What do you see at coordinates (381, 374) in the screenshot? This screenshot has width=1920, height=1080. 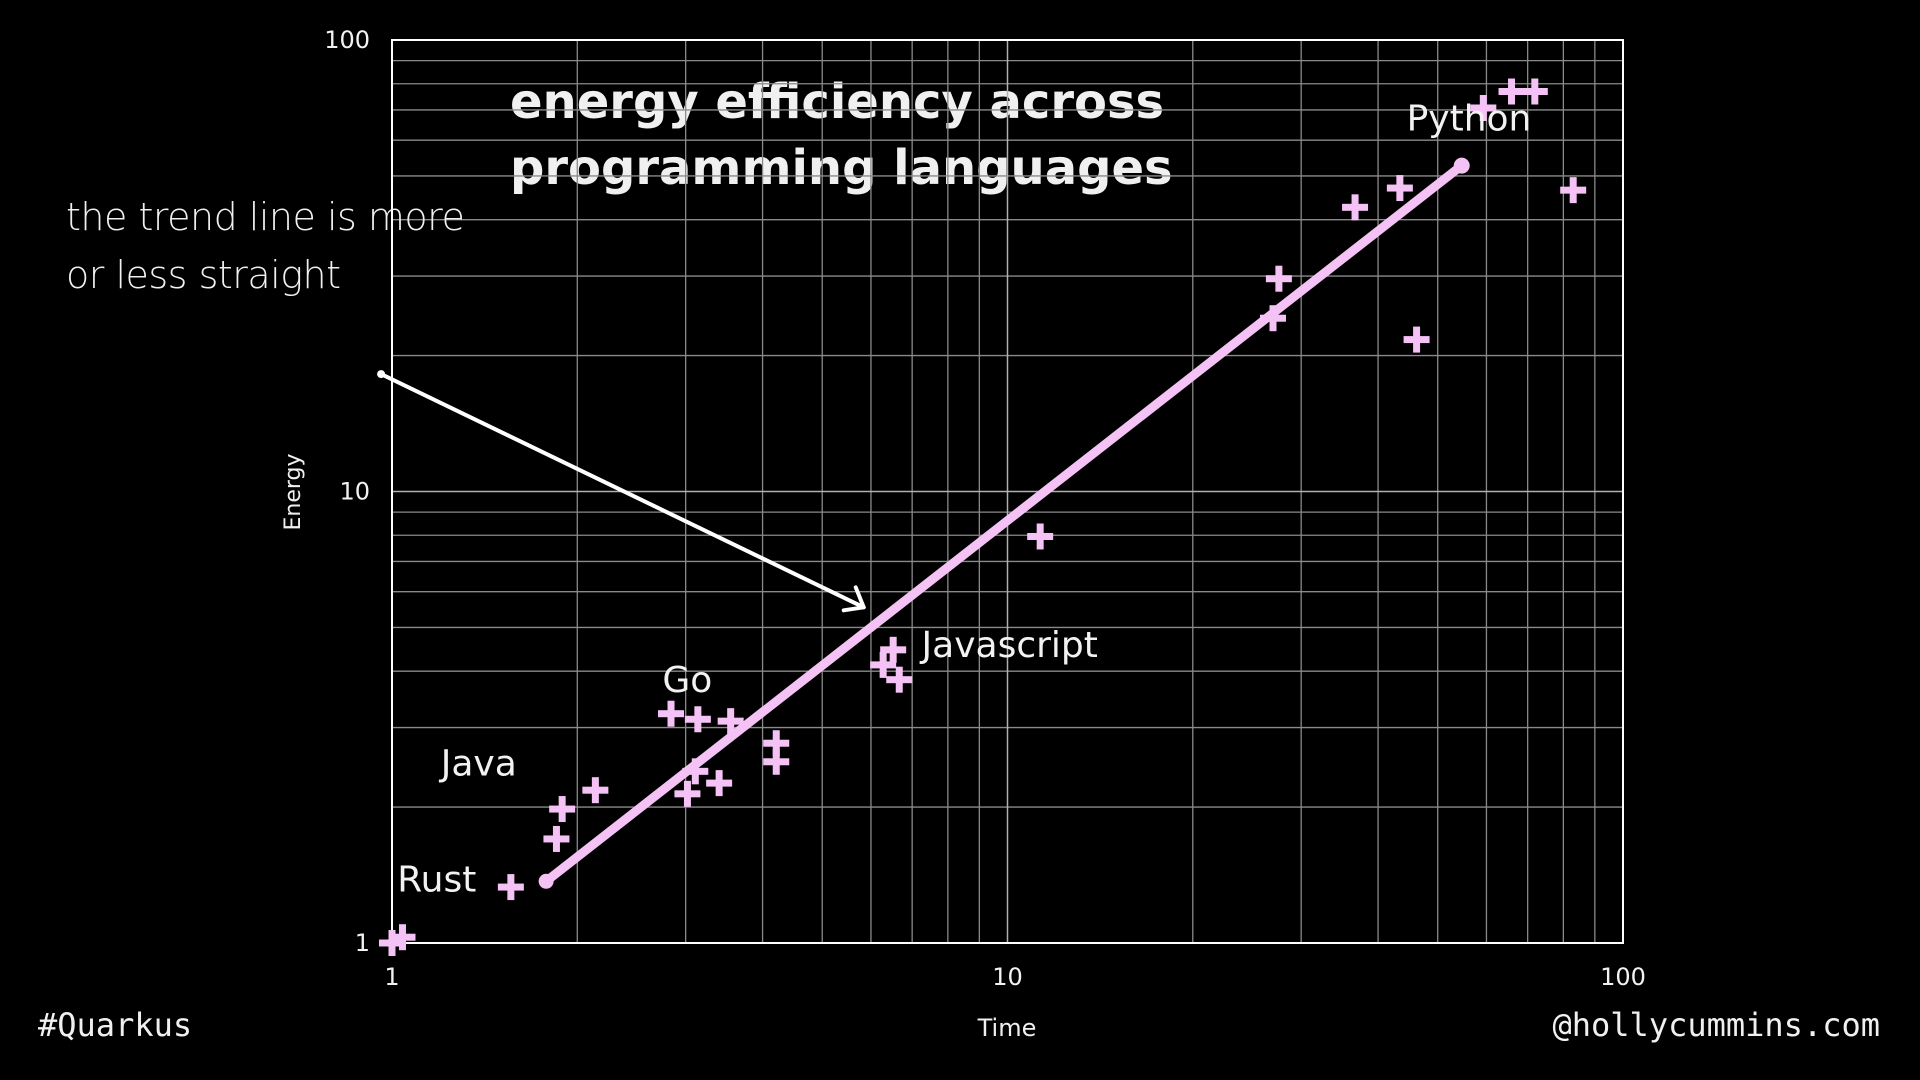 I see `arrow-tail-dot` at bounding box center [381, 374].